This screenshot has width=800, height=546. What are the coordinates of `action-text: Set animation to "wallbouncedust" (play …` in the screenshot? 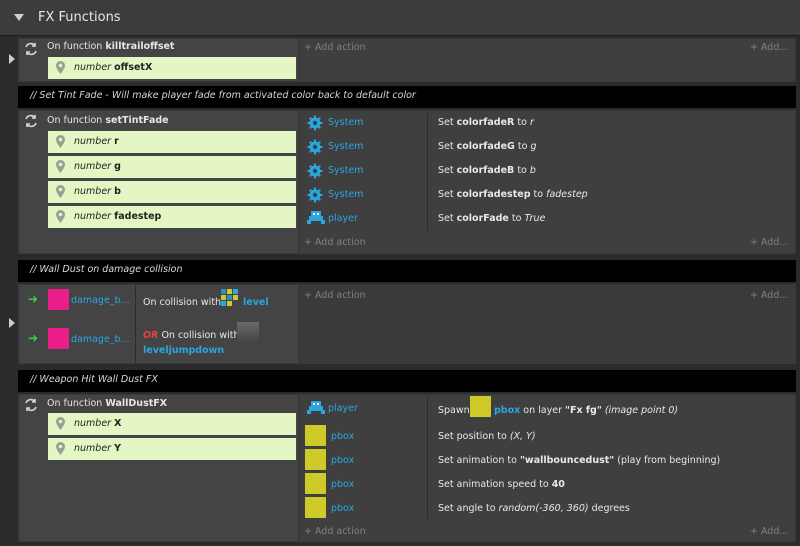 It's located at (579, 460).